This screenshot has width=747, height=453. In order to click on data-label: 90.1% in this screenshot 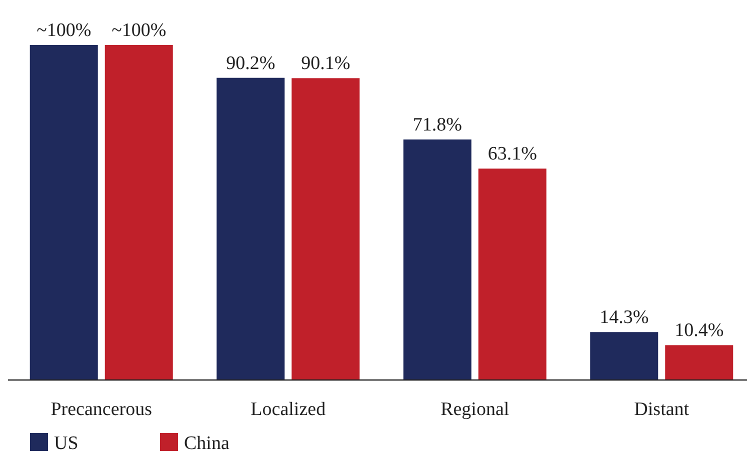, I will do `click(325, 63)`.